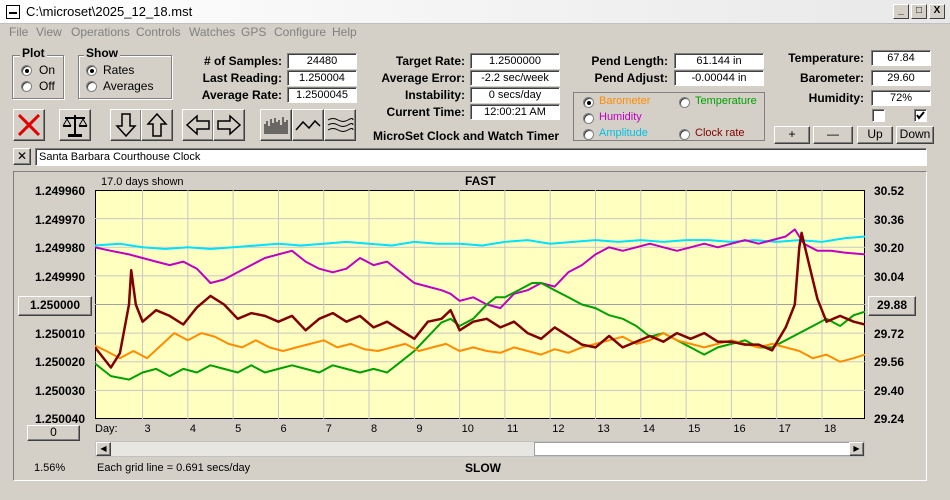 This screenshot has height=500, width=950. Describe the element at coordinates (480, 449) in the screenshot. I see `horizontal-scrollbar: ◀ ▶` at that location.